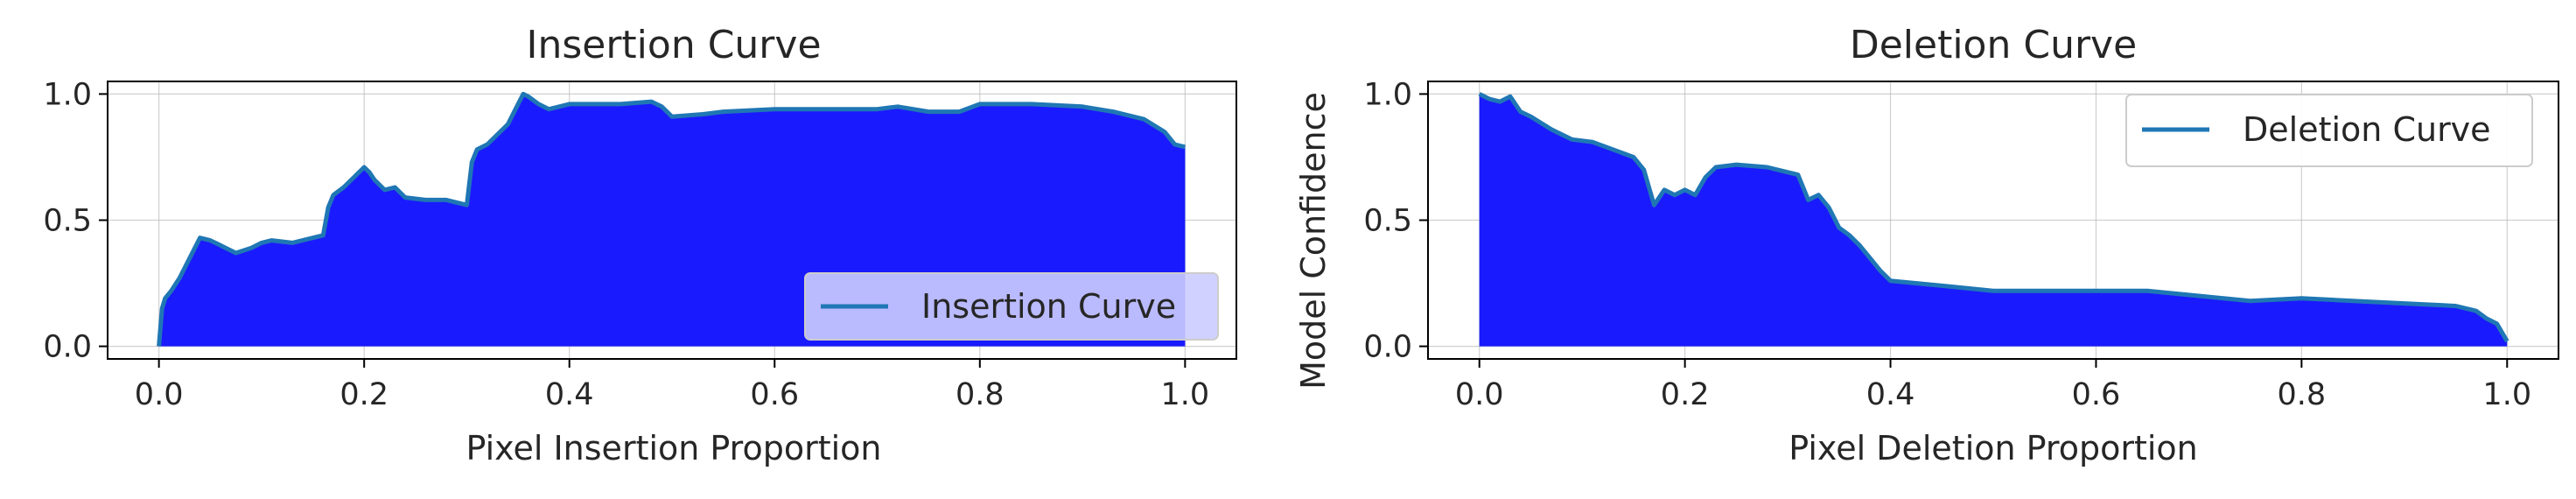 This screenshot has height=499, width=2576. What do you see at coordinates (673, 45) in the screenshot?
I see `insertion-chart-title: Insertion Curve` at bounding box center [673, 45].